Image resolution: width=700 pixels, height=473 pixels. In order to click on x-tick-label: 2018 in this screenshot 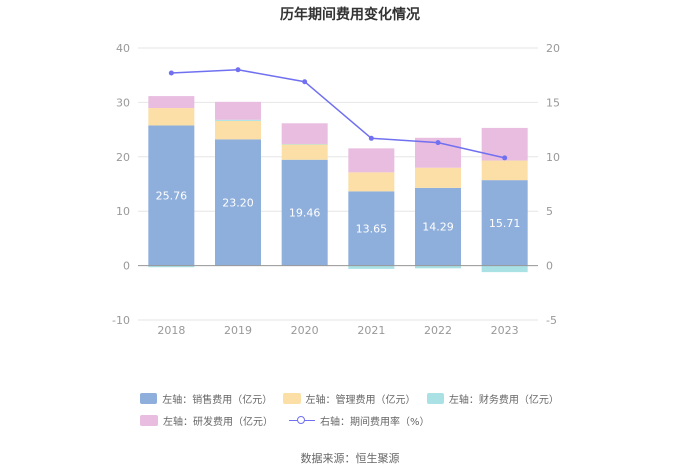, I will do `click(171, 330)`.